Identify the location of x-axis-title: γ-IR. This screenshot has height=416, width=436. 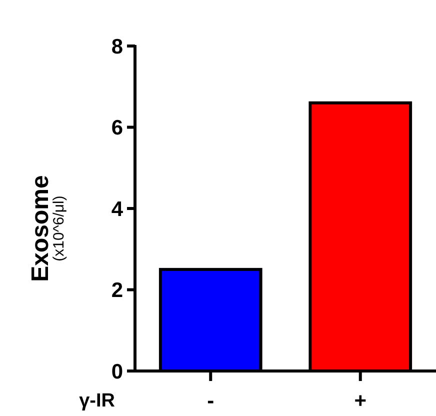
(97, 401).